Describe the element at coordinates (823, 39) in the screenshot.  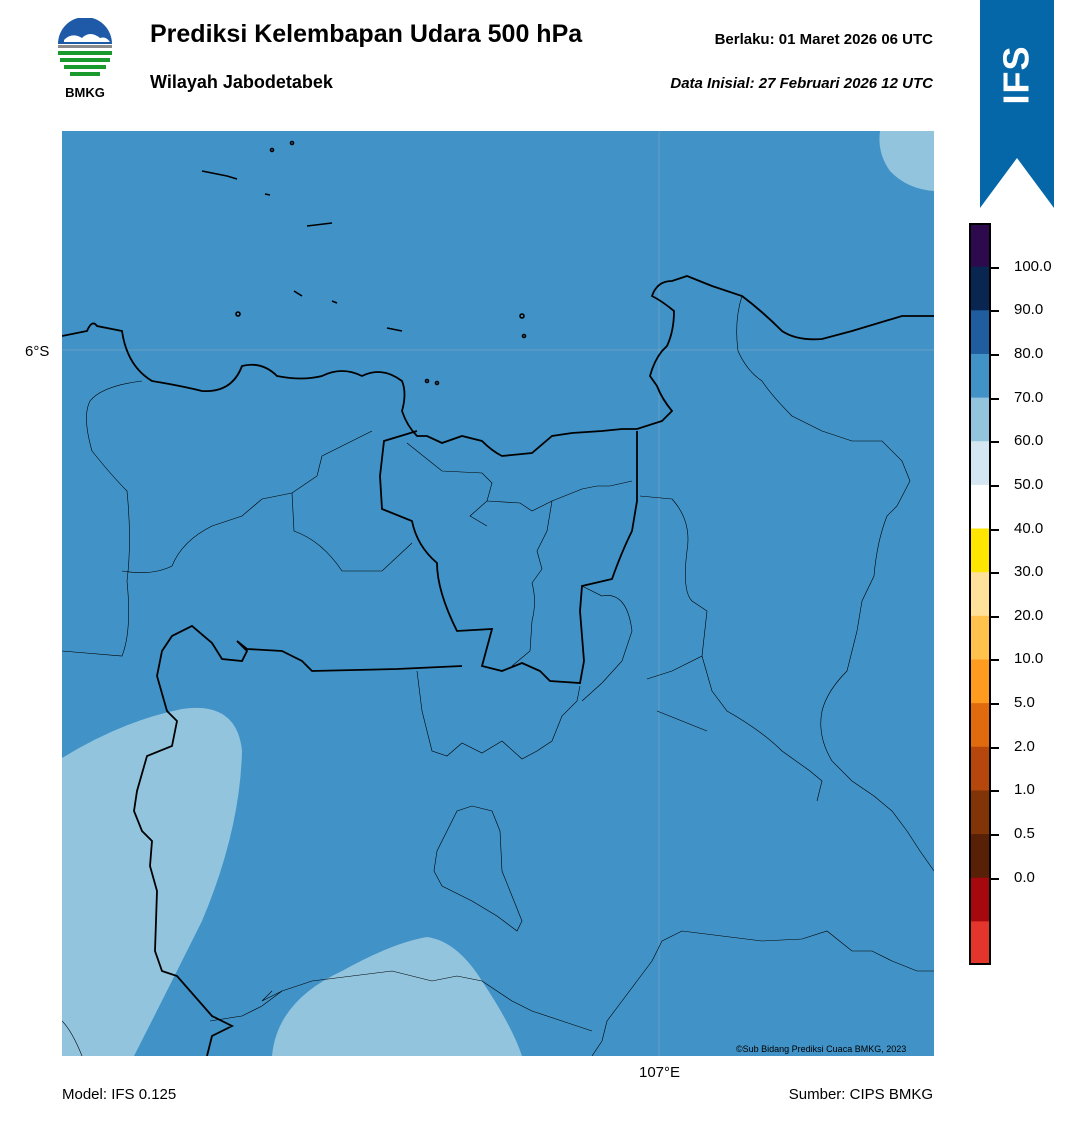
I see `valid-time: Berlaku: 01 Maret 2026 06 UTC` at that location.